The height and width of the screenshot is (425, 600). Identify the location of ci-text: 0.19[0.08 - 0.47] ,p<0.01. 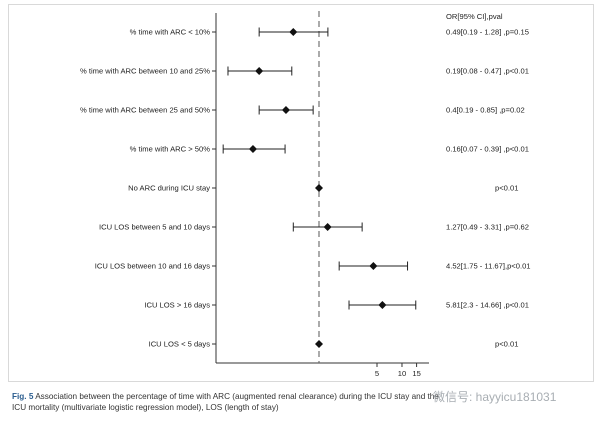
(487, 71).